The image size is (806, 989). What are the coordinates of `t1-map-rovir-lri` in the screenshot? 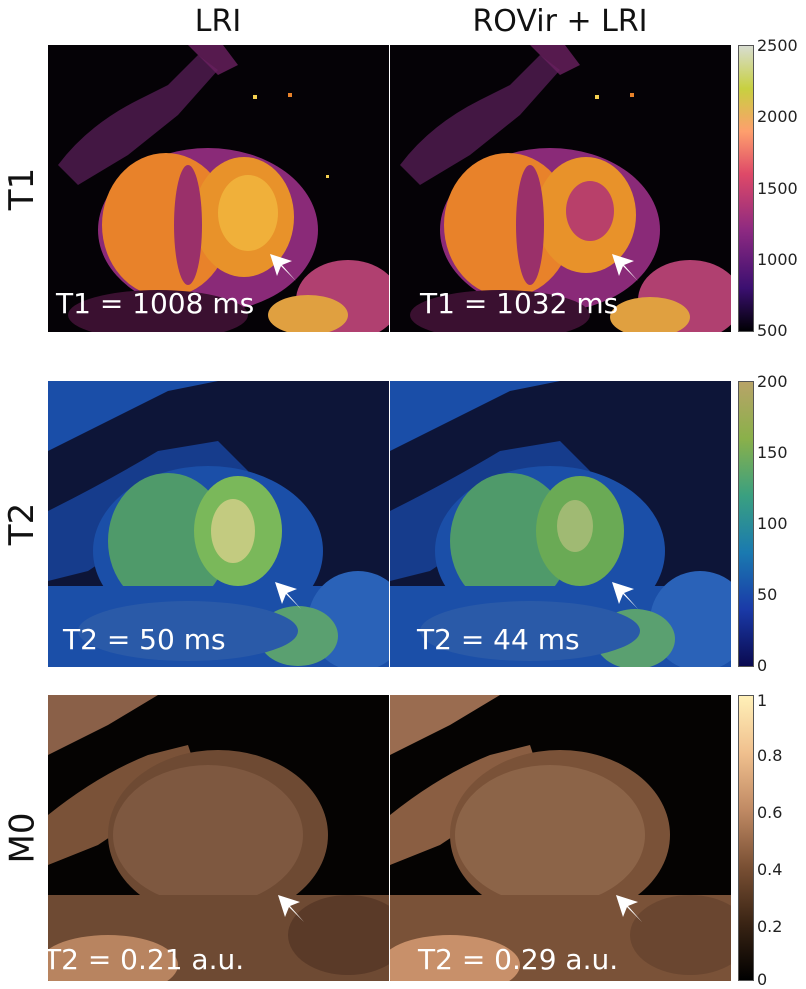 It's located at (560, 188).